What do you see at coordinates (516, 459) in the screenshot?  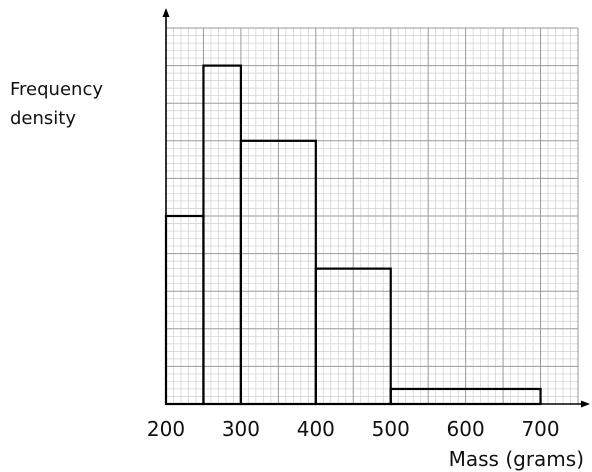 I see `x-axis-label: Mass (grams)` at bounding box center [516, 459].